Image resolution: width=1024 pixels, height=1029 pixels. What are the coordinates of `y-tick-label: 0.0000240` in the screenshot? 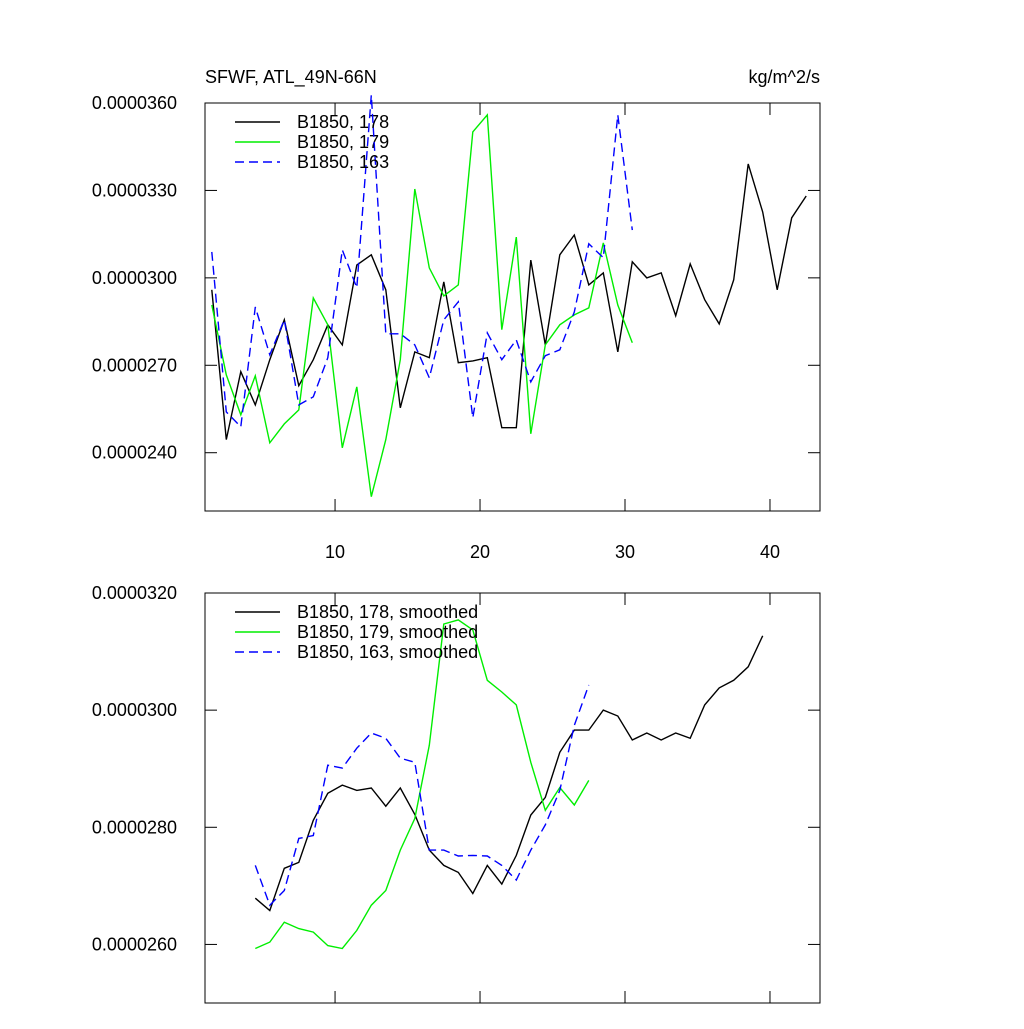 It's located at (134, 453).